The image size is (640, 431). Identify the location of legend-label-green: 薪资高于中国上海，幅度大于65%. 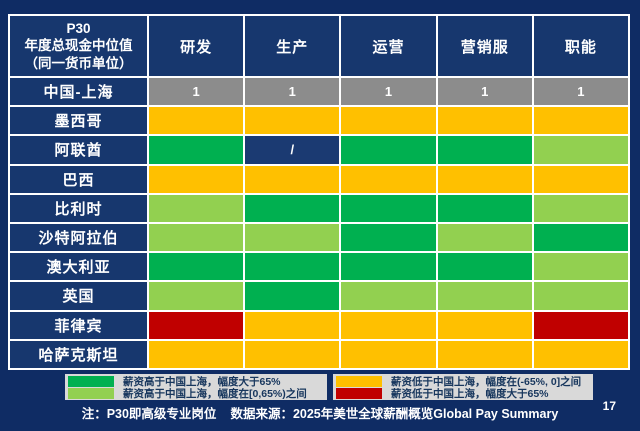
(202, 381).